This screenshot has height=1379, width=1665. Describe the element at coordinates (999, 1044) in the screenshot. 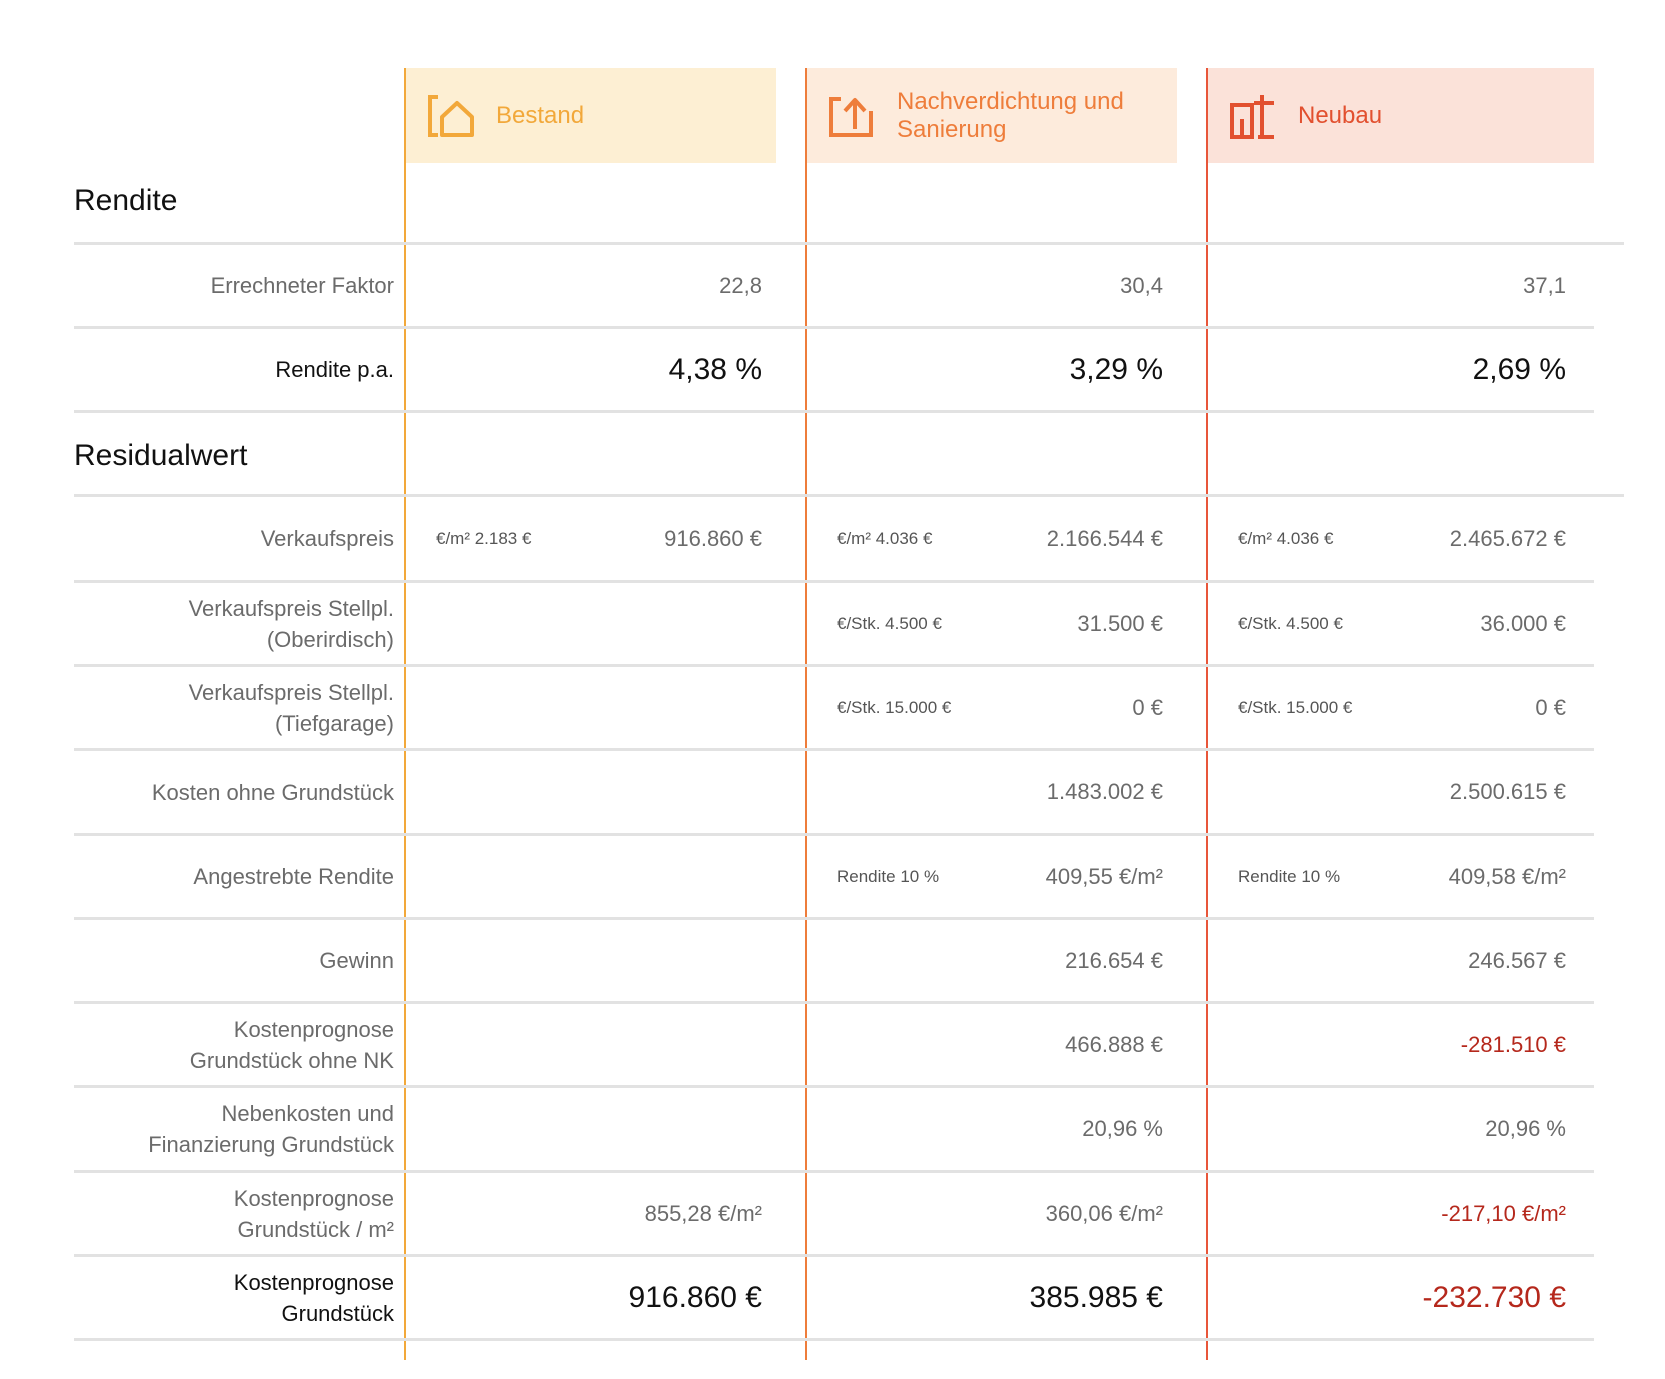

I see `cell-prognose-ohne-nk-nachverdichtung: 466.888 €` at that location.